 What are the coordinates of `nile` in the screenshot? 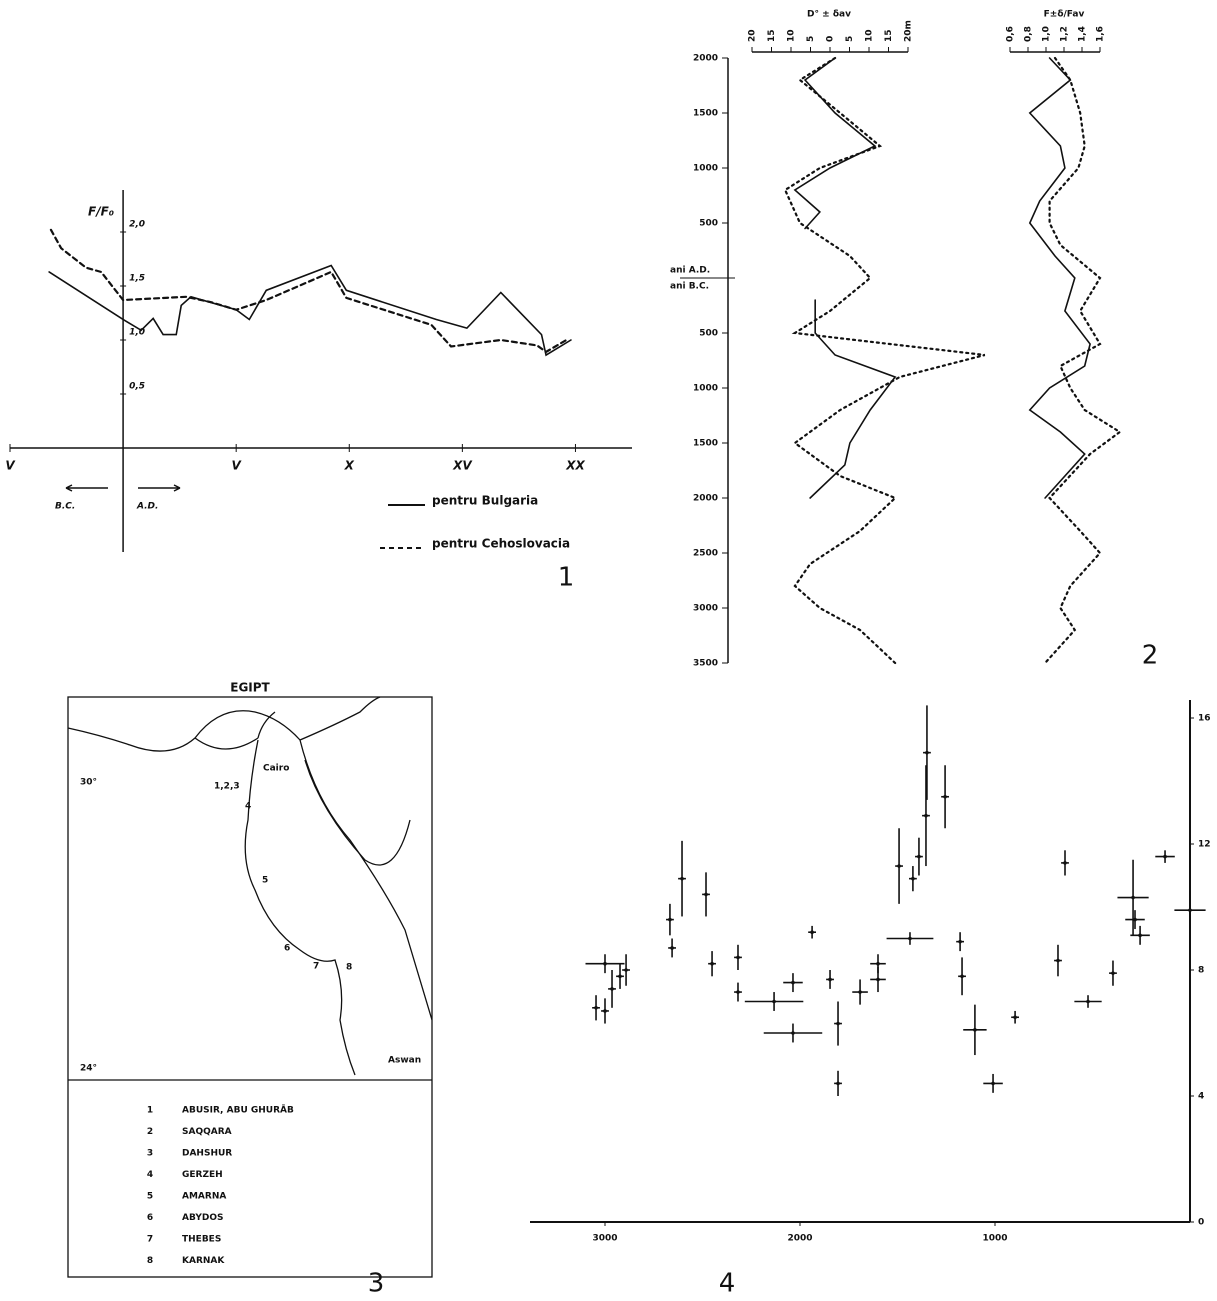 It's located at (300, 907).